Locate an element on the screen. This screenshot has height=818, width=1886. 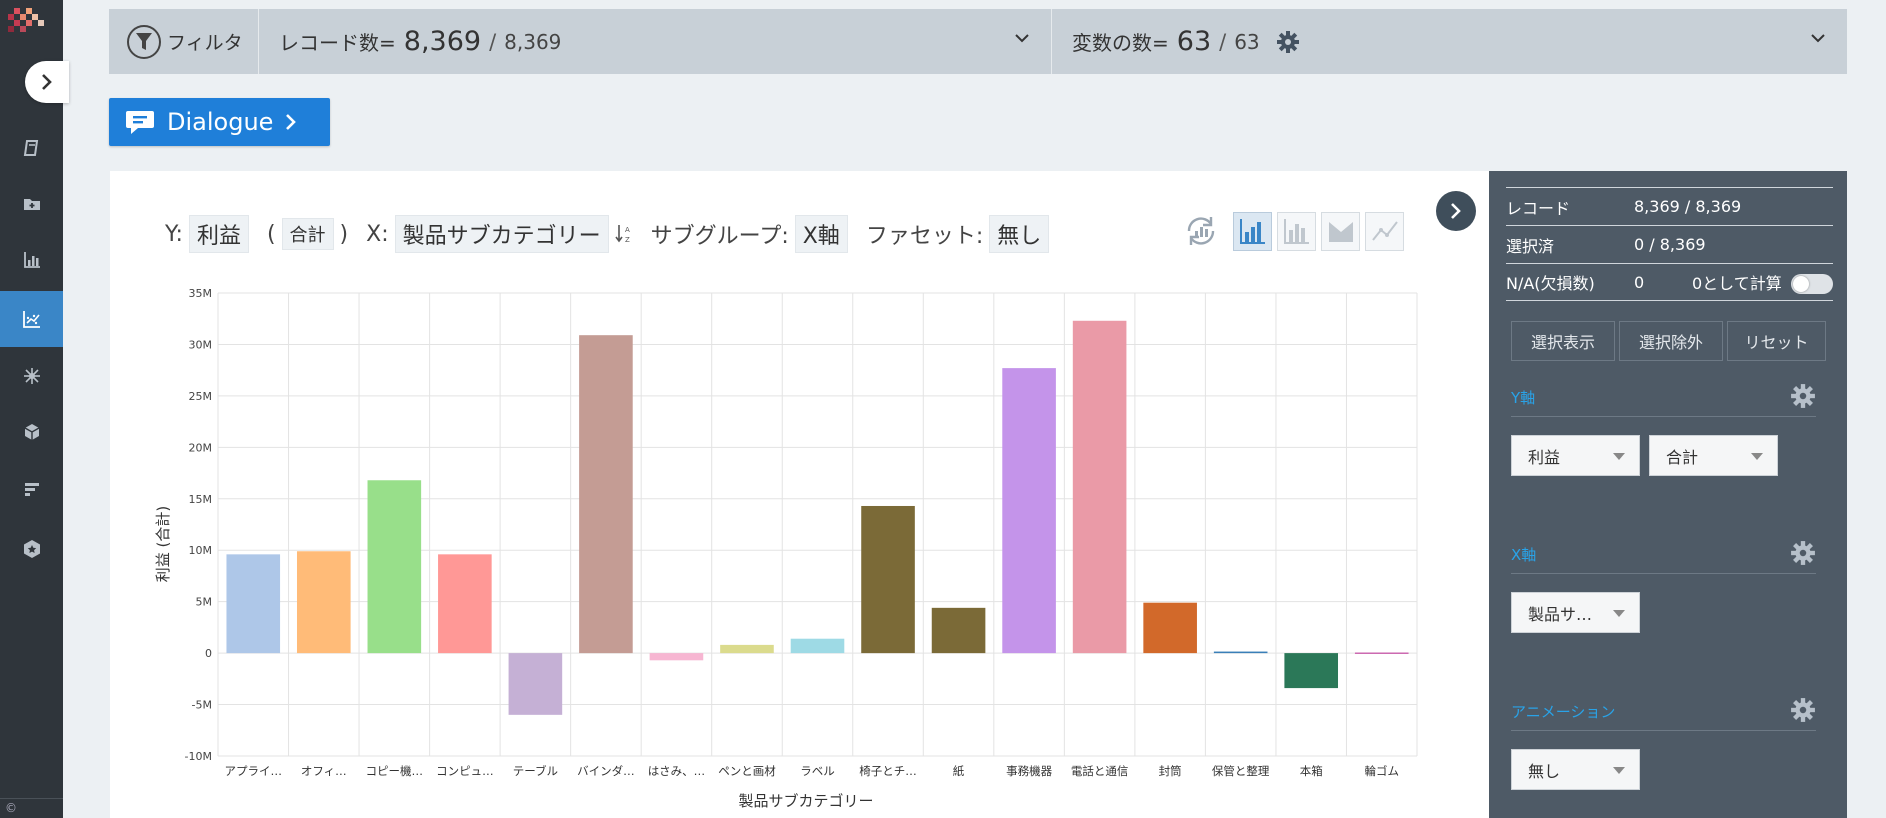
zero-calc-label: 0として計算 is located at coordinates (1737, 283).